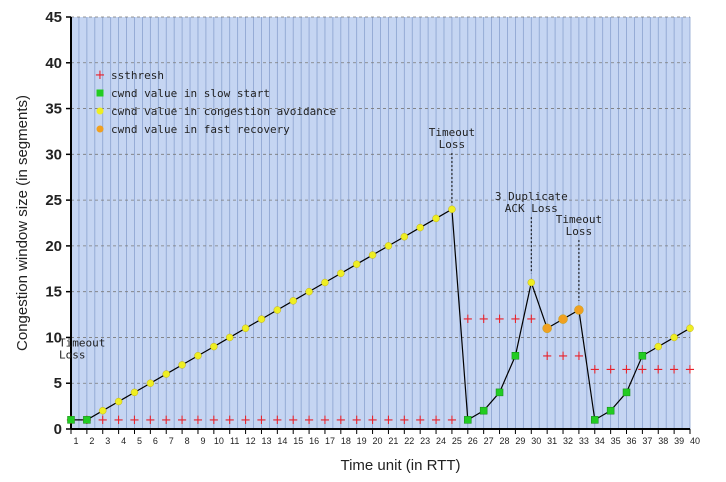 Image resolution: width=726 pixels, height=482 pixels. Describe the element at coordinates (202, 441) in the screenshot. I see `x-tick-label: 9` at that location.